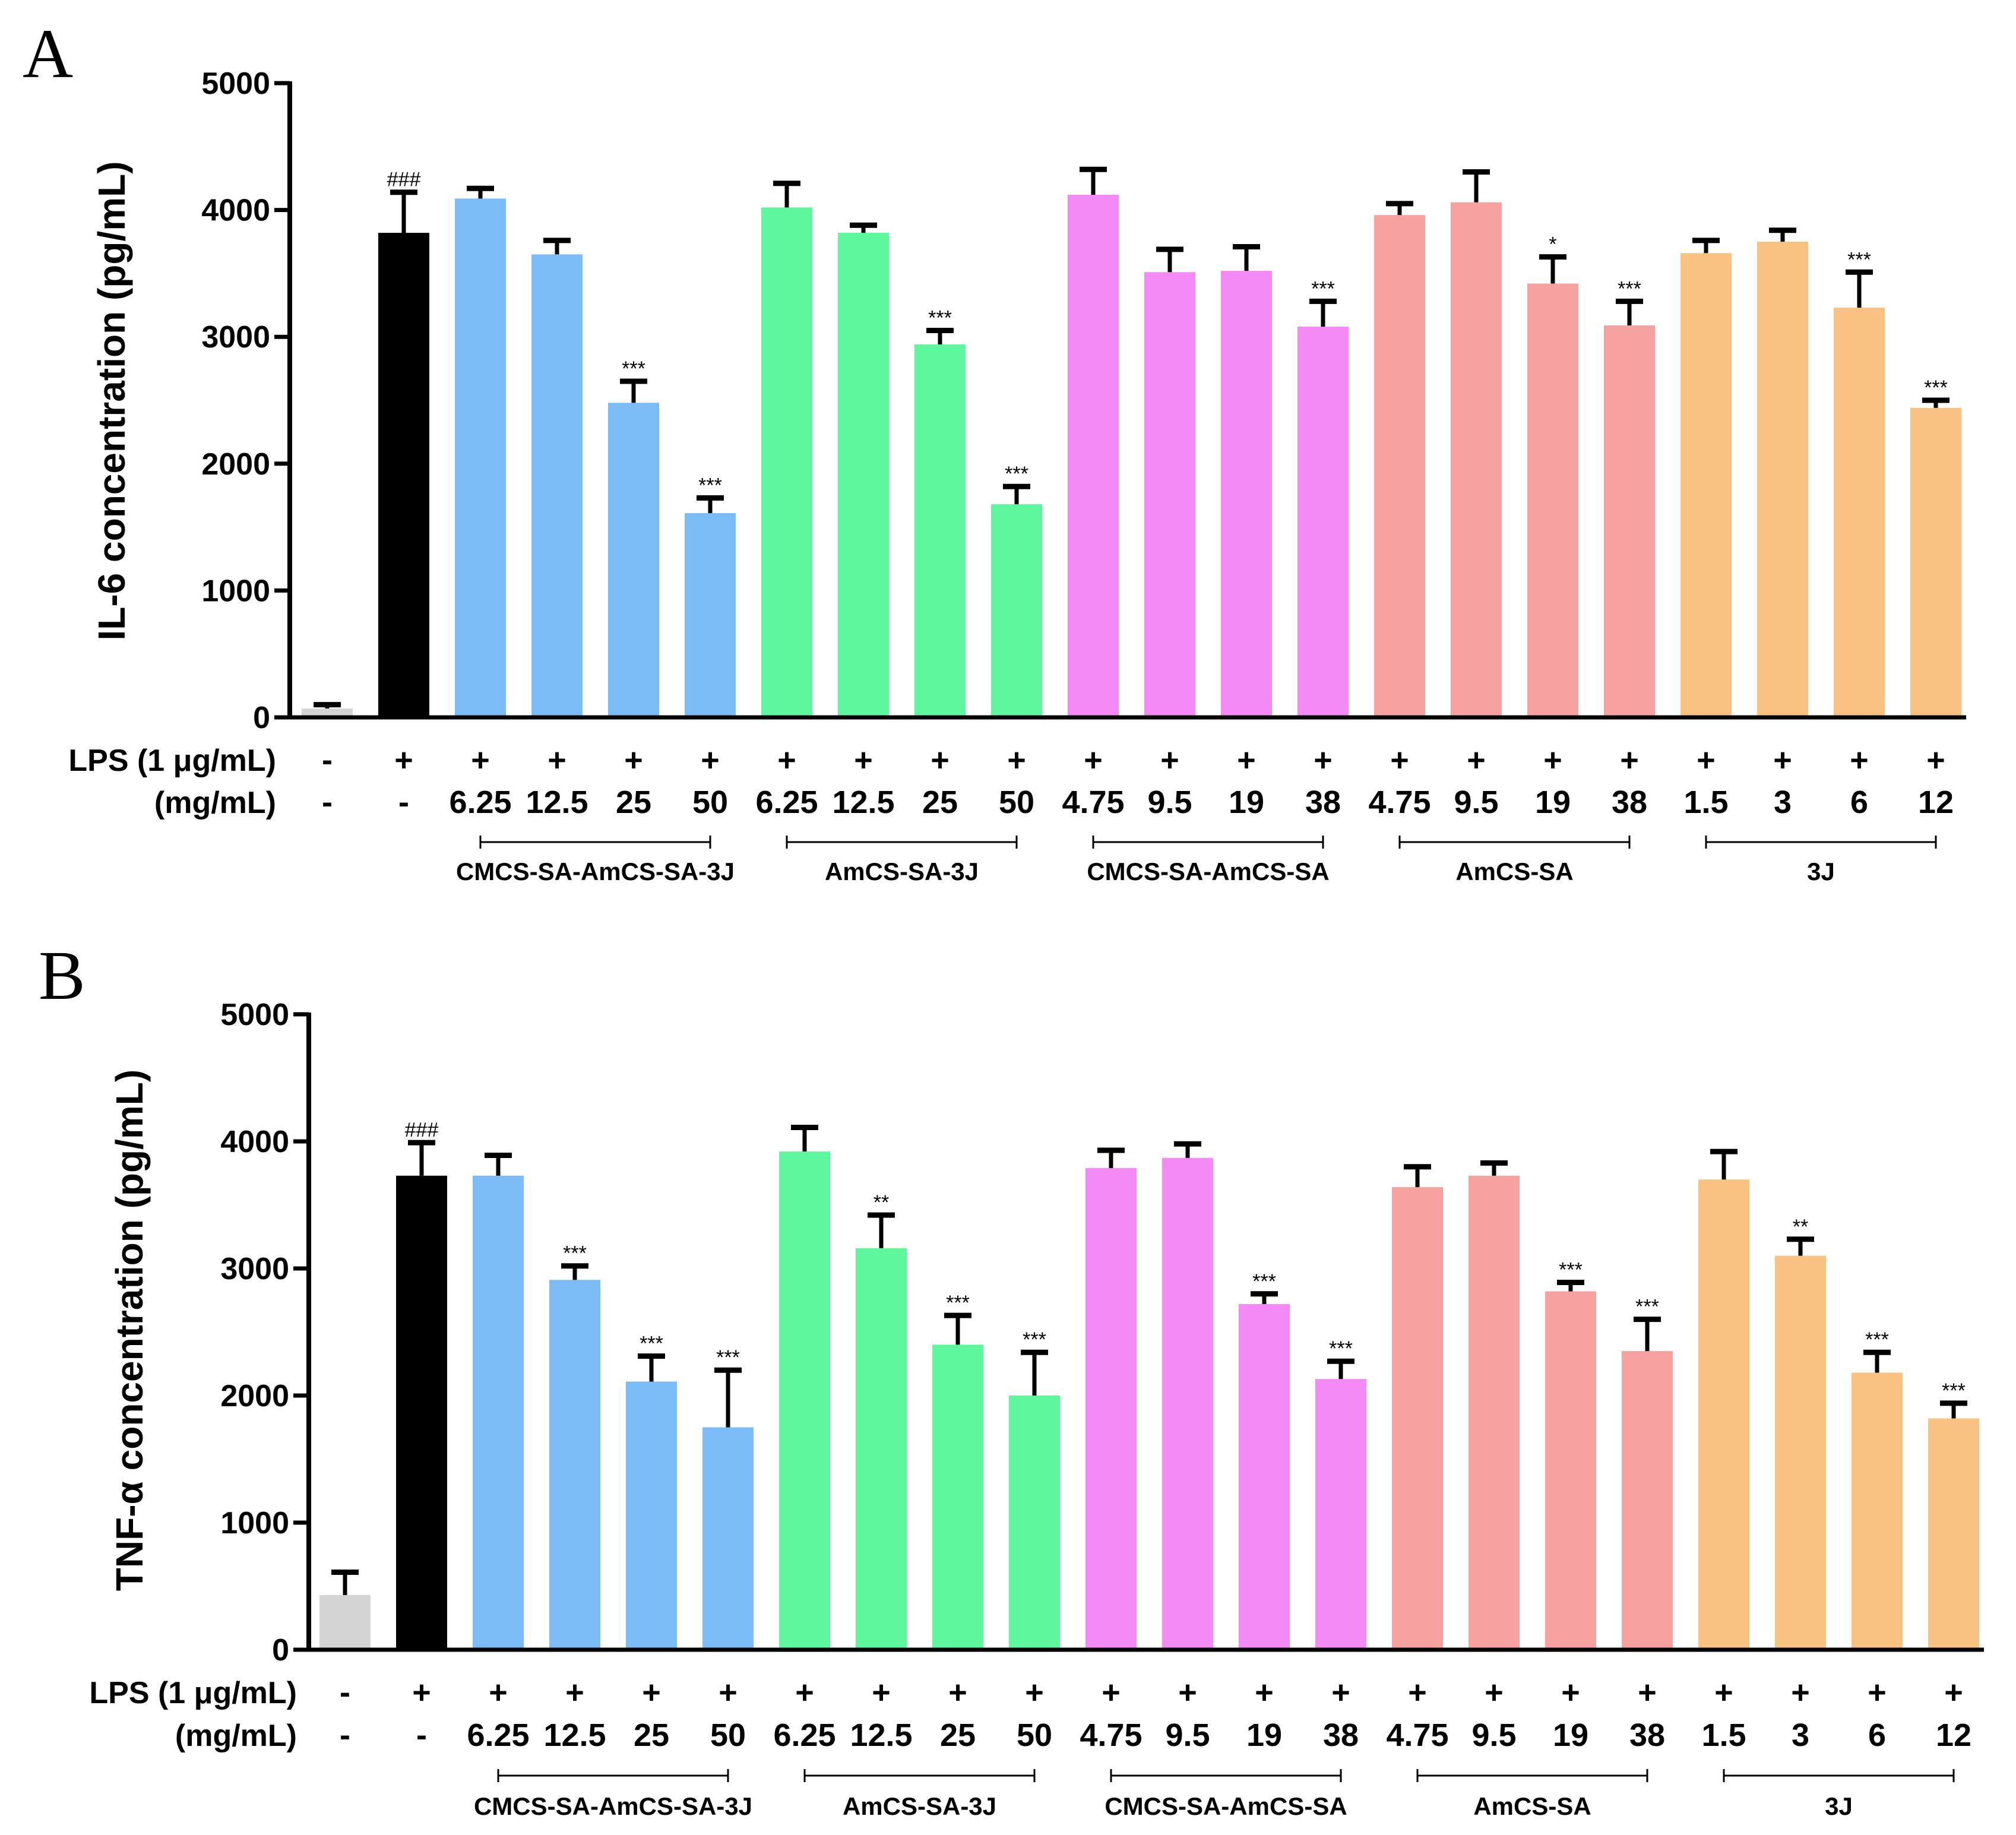 Image resolution: width=2016 pixels, height=1835 pixels. I want to click on panel-b-ylabel-text: TNF-α concentration (pg/mL), so click(129, 1330).